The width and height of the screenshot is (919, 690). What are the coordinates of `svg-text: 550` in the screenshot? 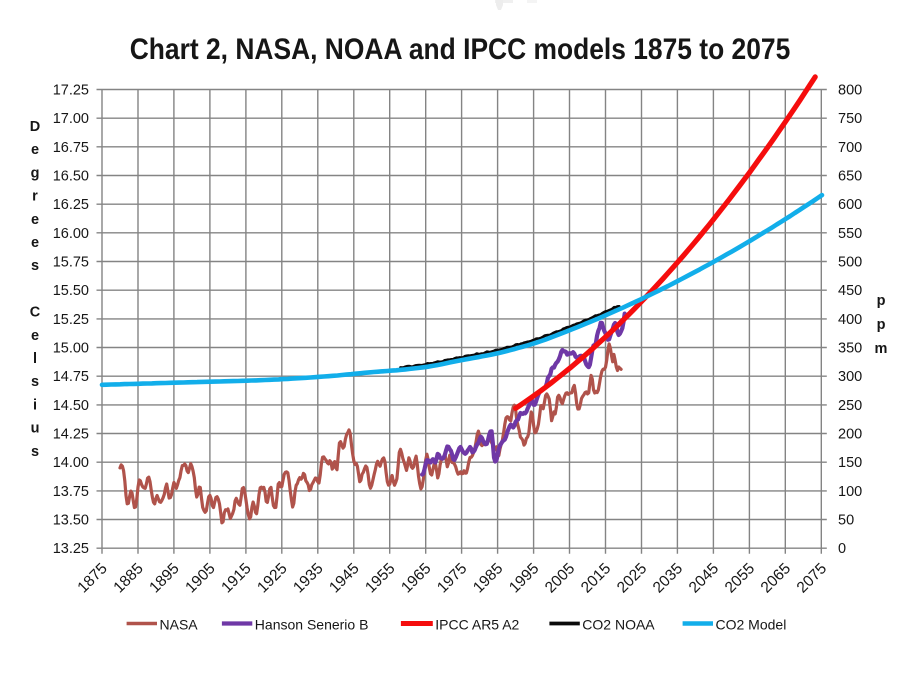 It's located at (850, 234).